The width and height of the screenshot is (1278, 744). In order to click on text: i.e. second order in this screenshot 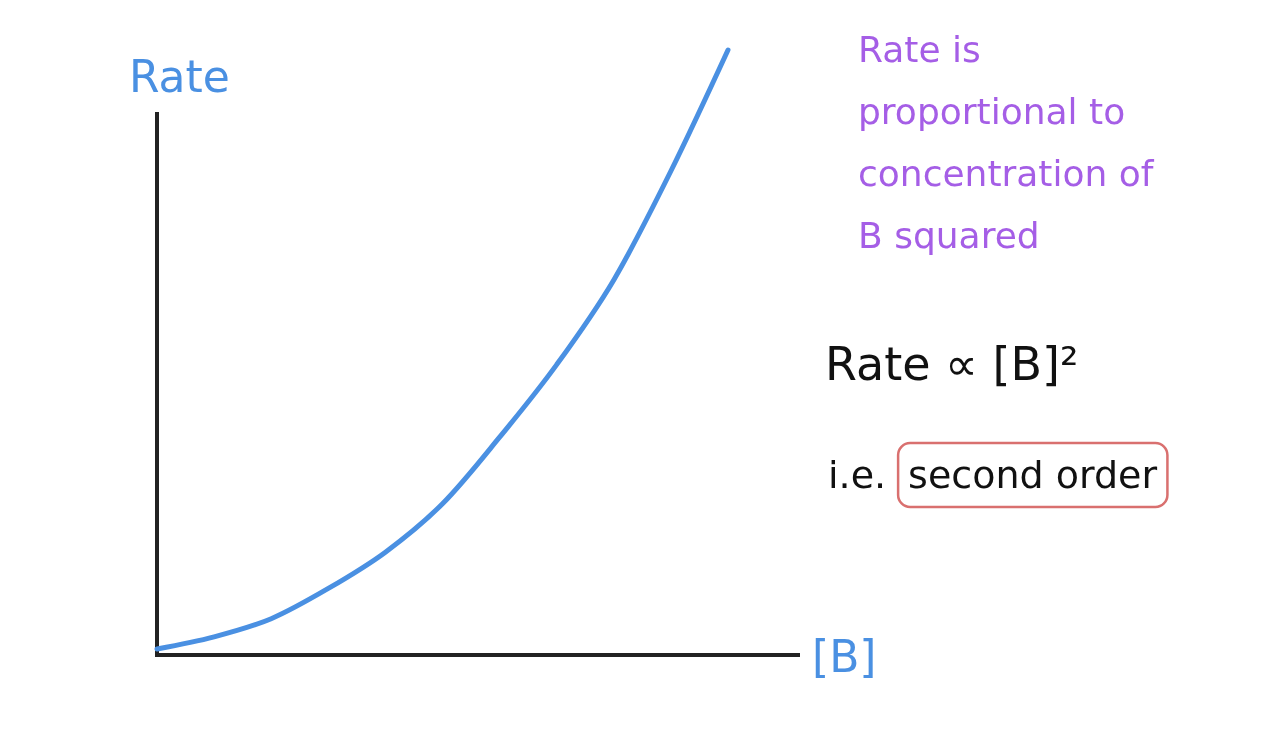, I will do `click(993, 475)`.